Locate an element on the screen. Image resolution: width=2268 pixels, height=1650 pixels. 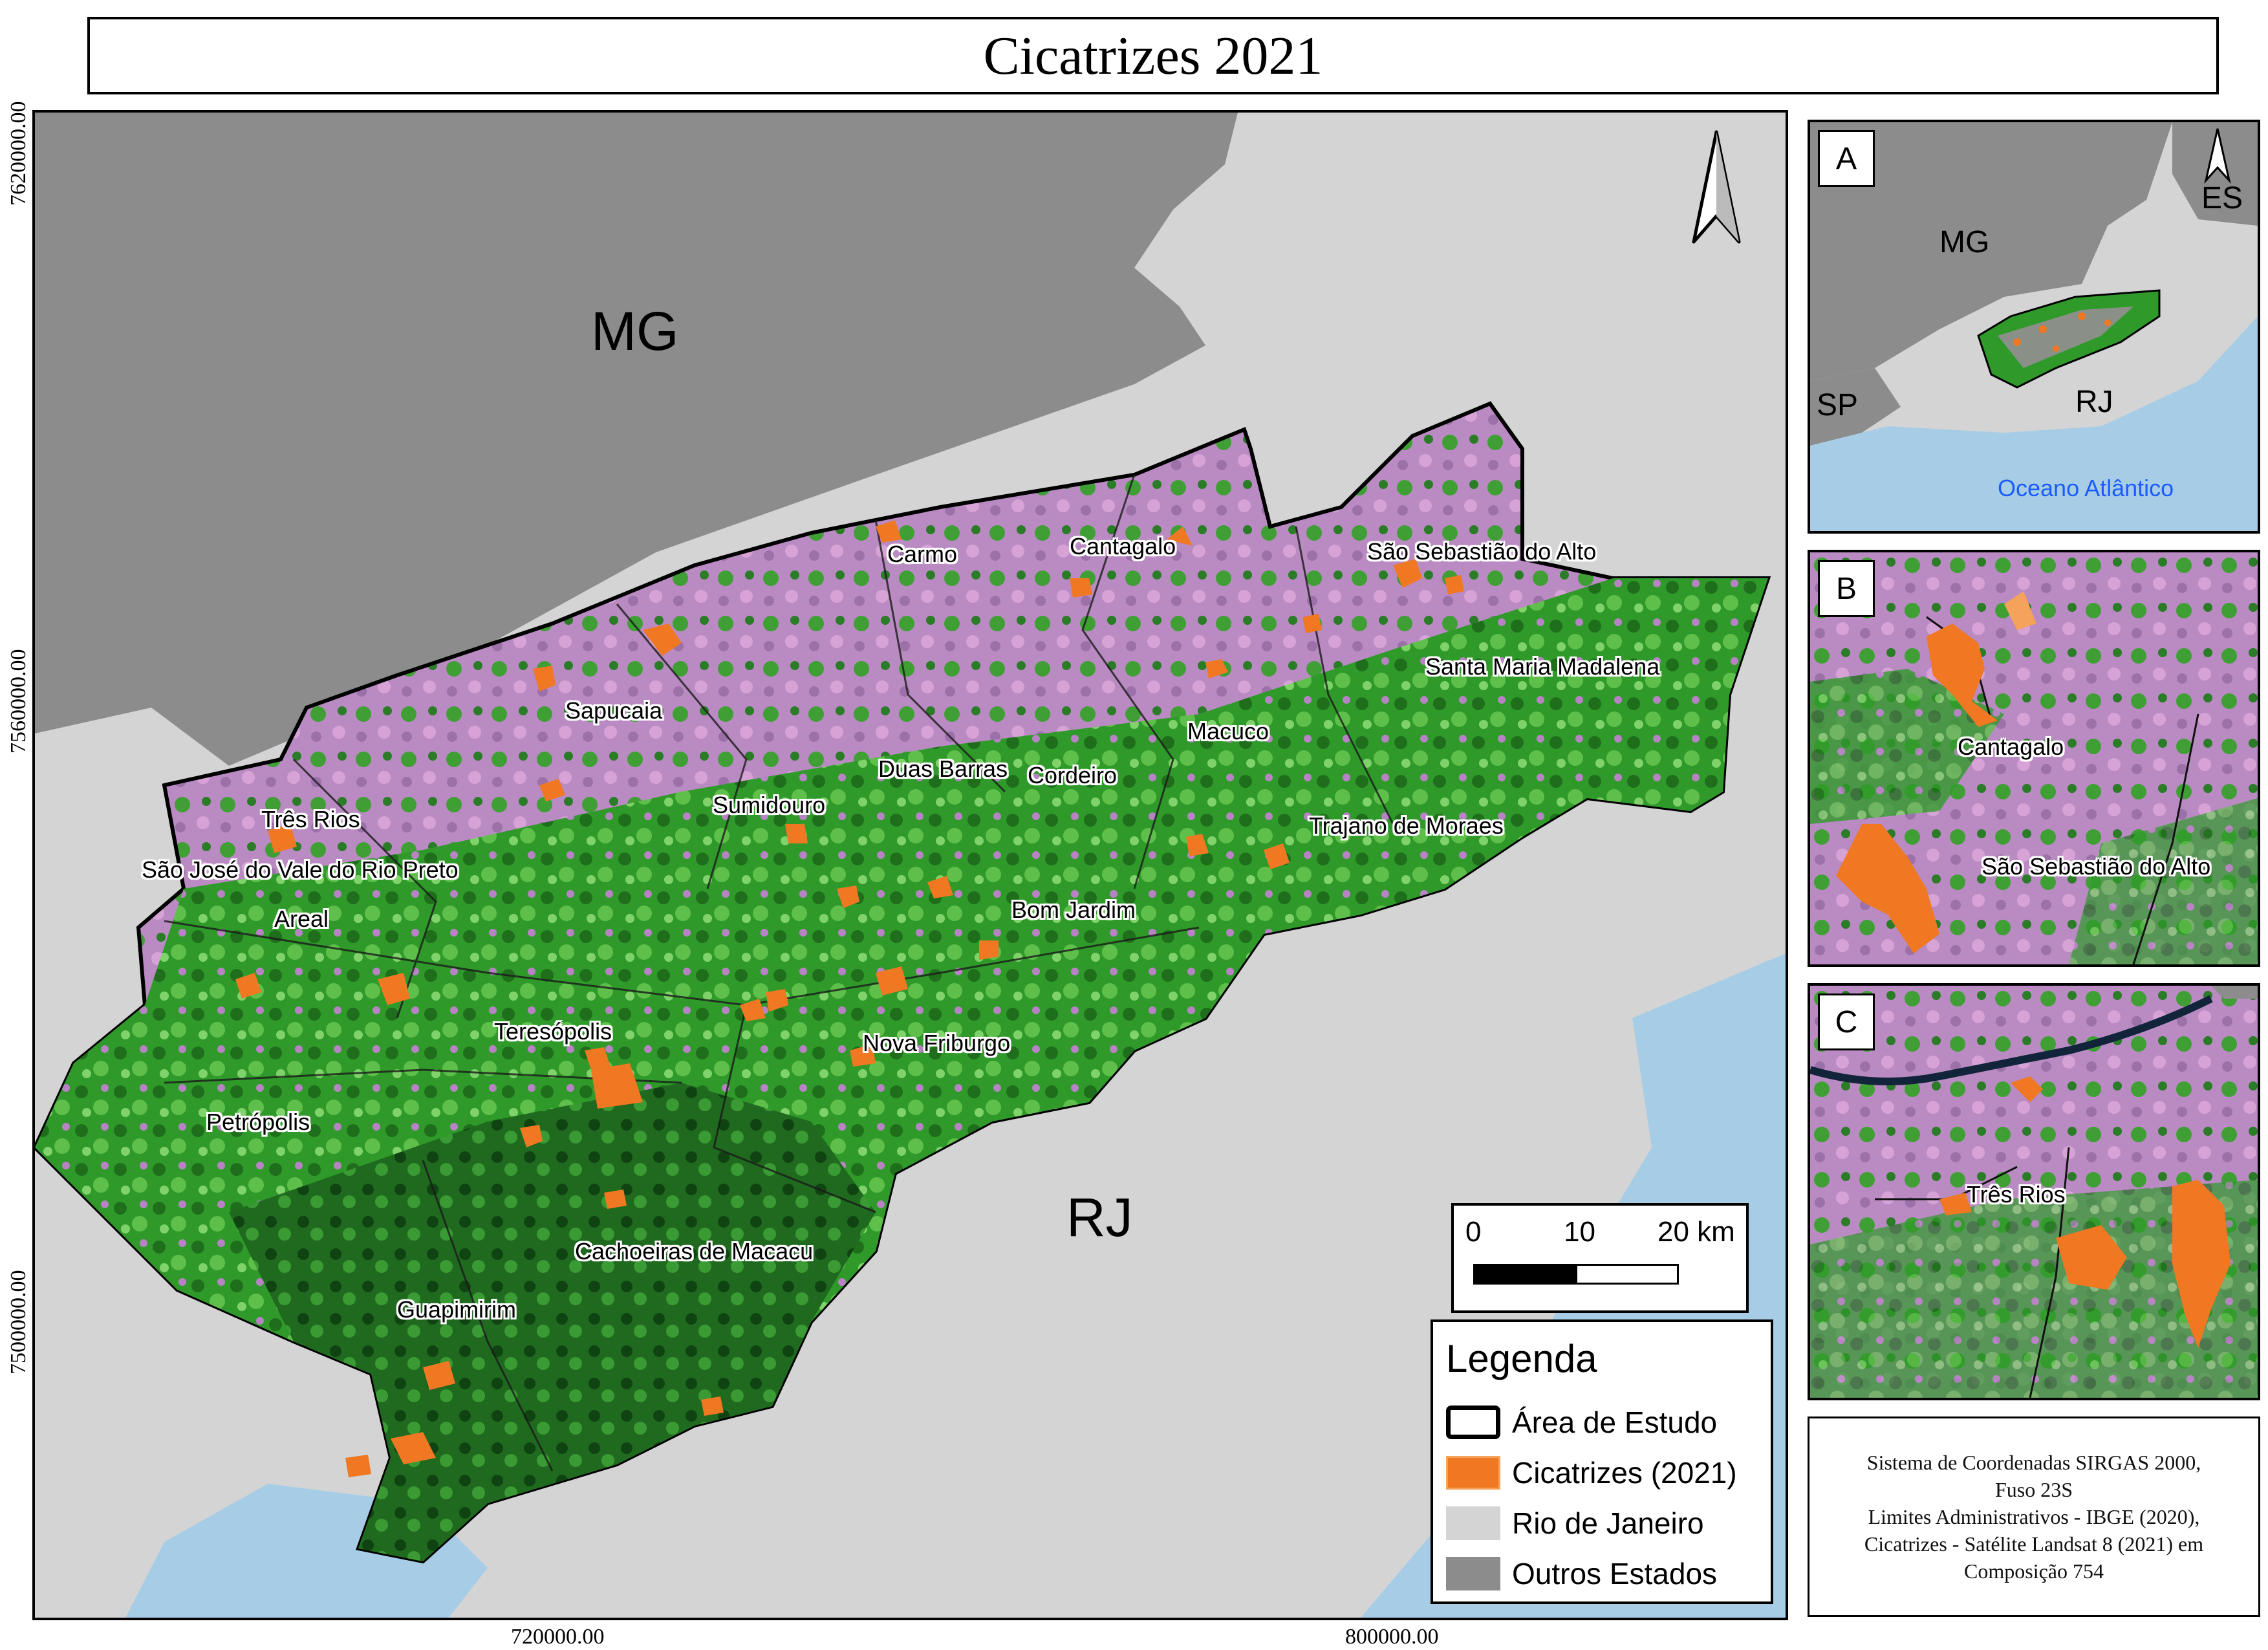
credits-line: Composição 754 is located at coordinates (2034, 1571).